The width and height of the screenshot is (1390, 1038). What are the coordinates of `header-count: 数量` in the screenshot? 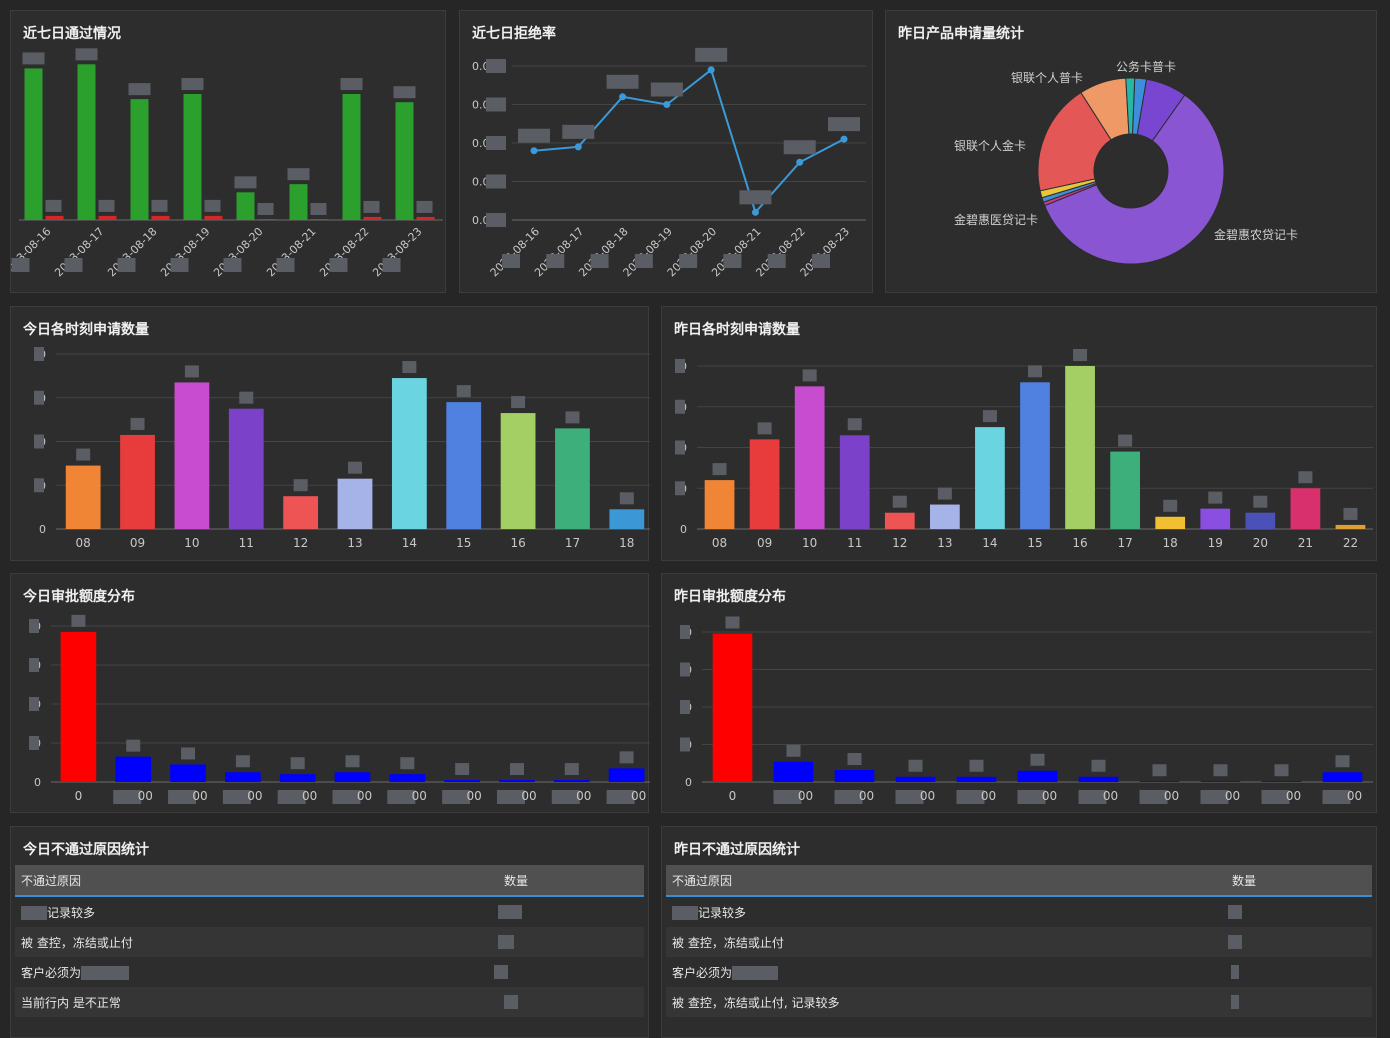 It's located at (516, 880).